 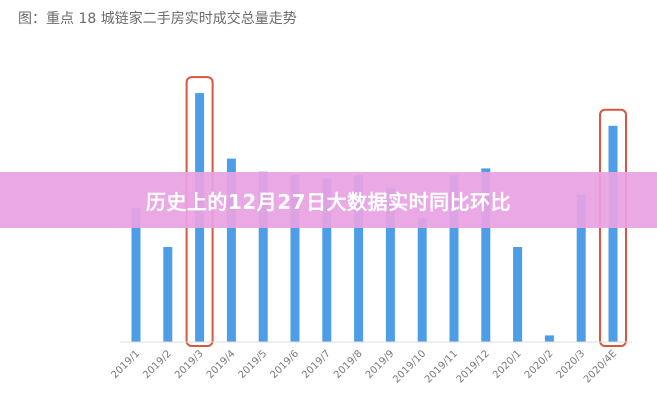 I want to click on x-tick-label: 2019/5, so click(x=253, y=364).